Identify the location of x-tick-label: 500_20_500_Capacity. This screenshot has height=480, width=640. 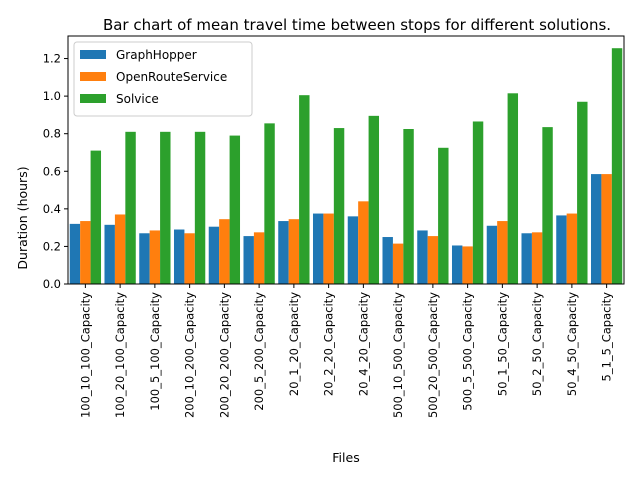
(433, 355).